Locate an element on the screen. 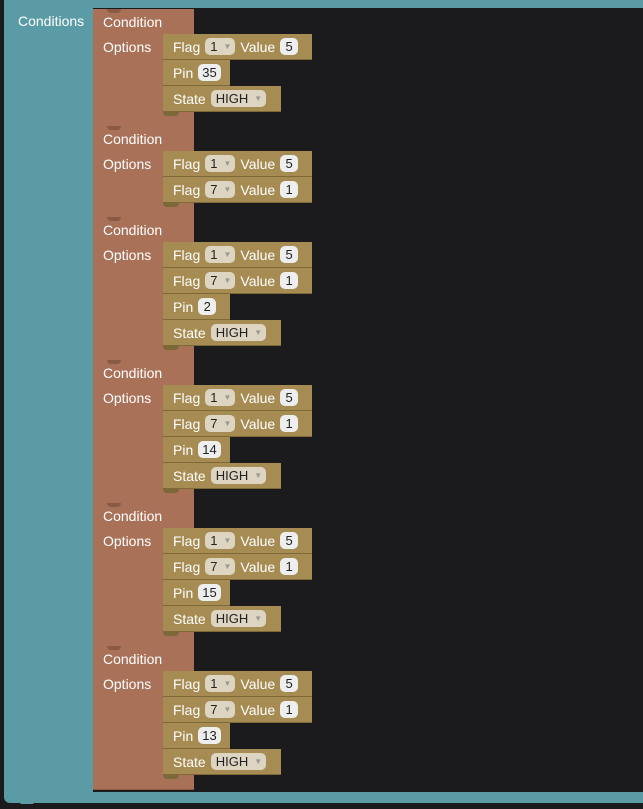 The height and width of the screenshot is (809, 643). state-dropdown-value: HIGH is located at coordinates (232, 332).